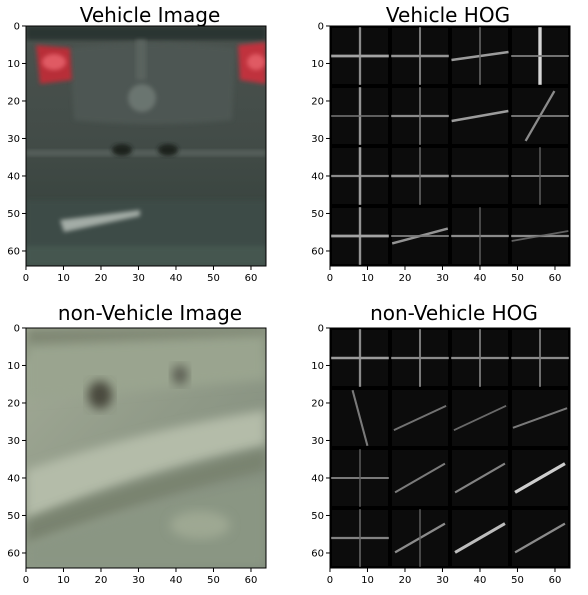  I want to click on nonvehicle-image-ytick-label: 0, so click(17, 328).